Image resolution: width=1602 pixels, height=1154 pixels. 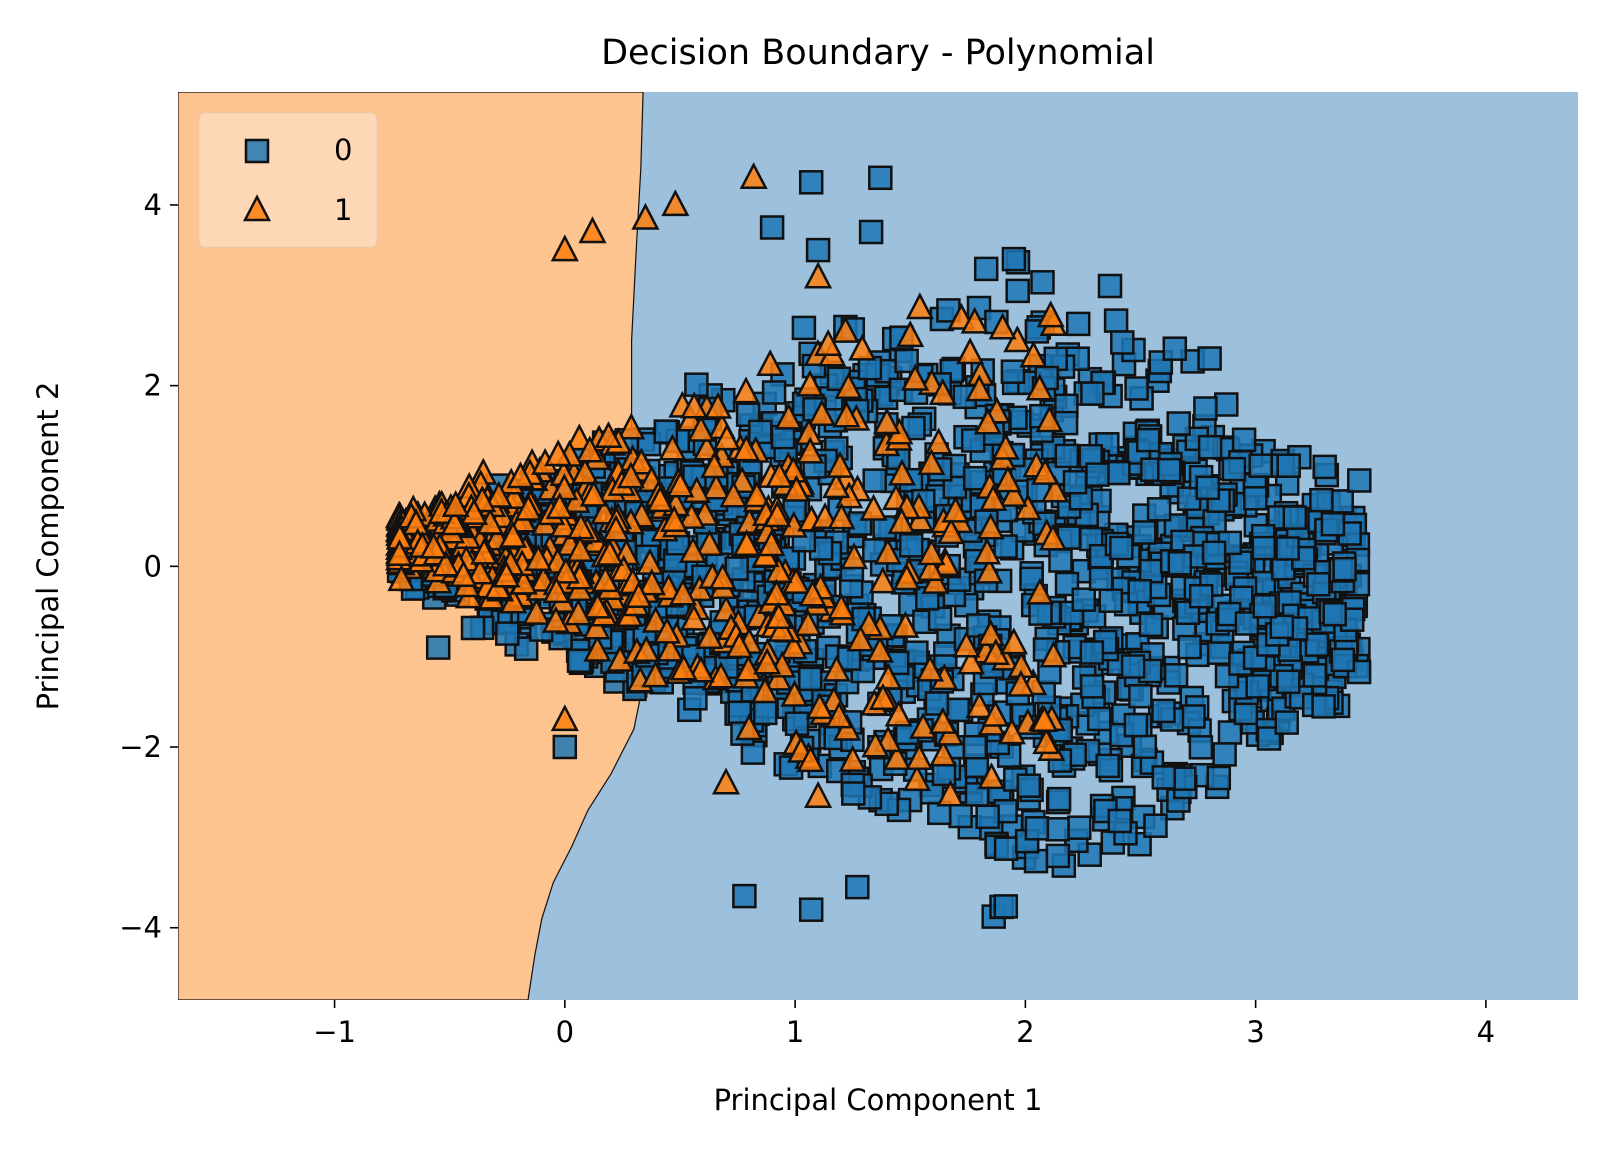 What do you see at coordinates (795, 1032) in the screenshot?
I see `x-tick-label: 1` at bounding box center [795, 1032].